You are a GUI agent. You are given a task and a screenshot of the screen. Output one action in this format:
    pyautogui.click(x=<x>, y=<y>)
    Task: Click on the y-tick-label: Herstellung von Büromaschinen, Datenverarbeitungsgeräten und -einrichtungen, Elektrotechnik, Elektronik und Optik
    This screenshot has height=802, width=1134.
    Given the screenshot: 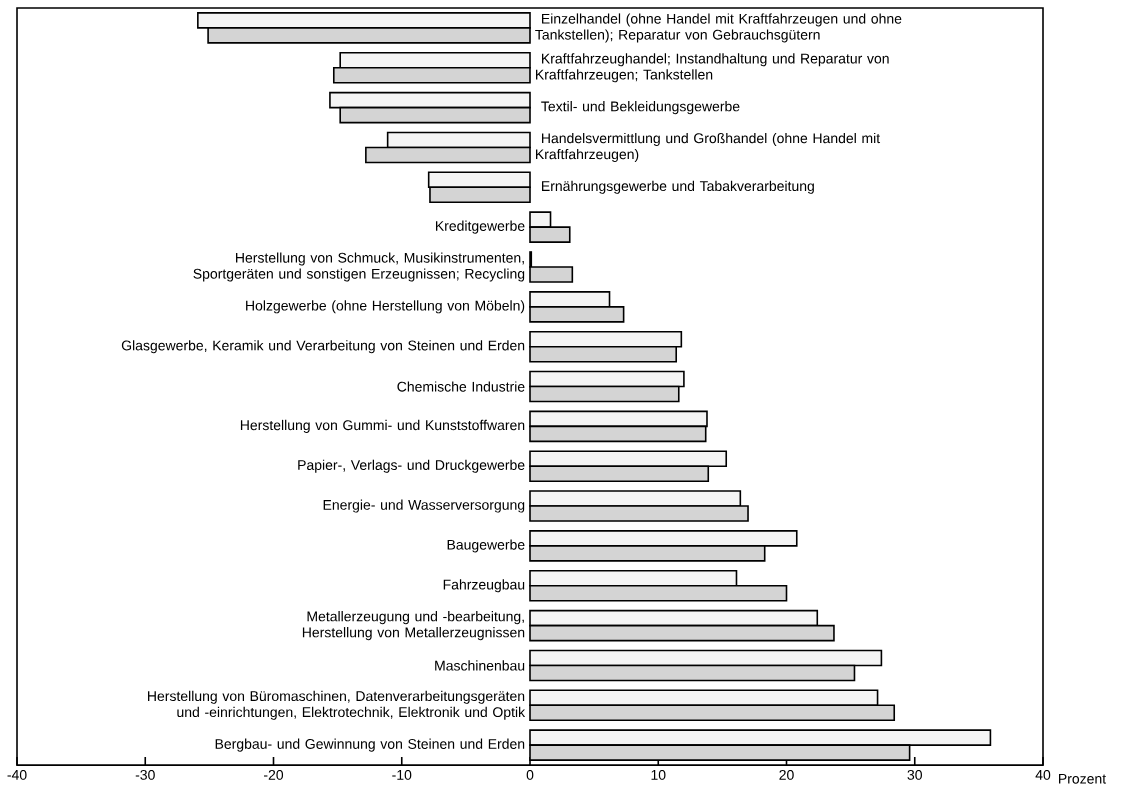 What is the action you would take?
    pyautogui.click(x=337, y=705)
    